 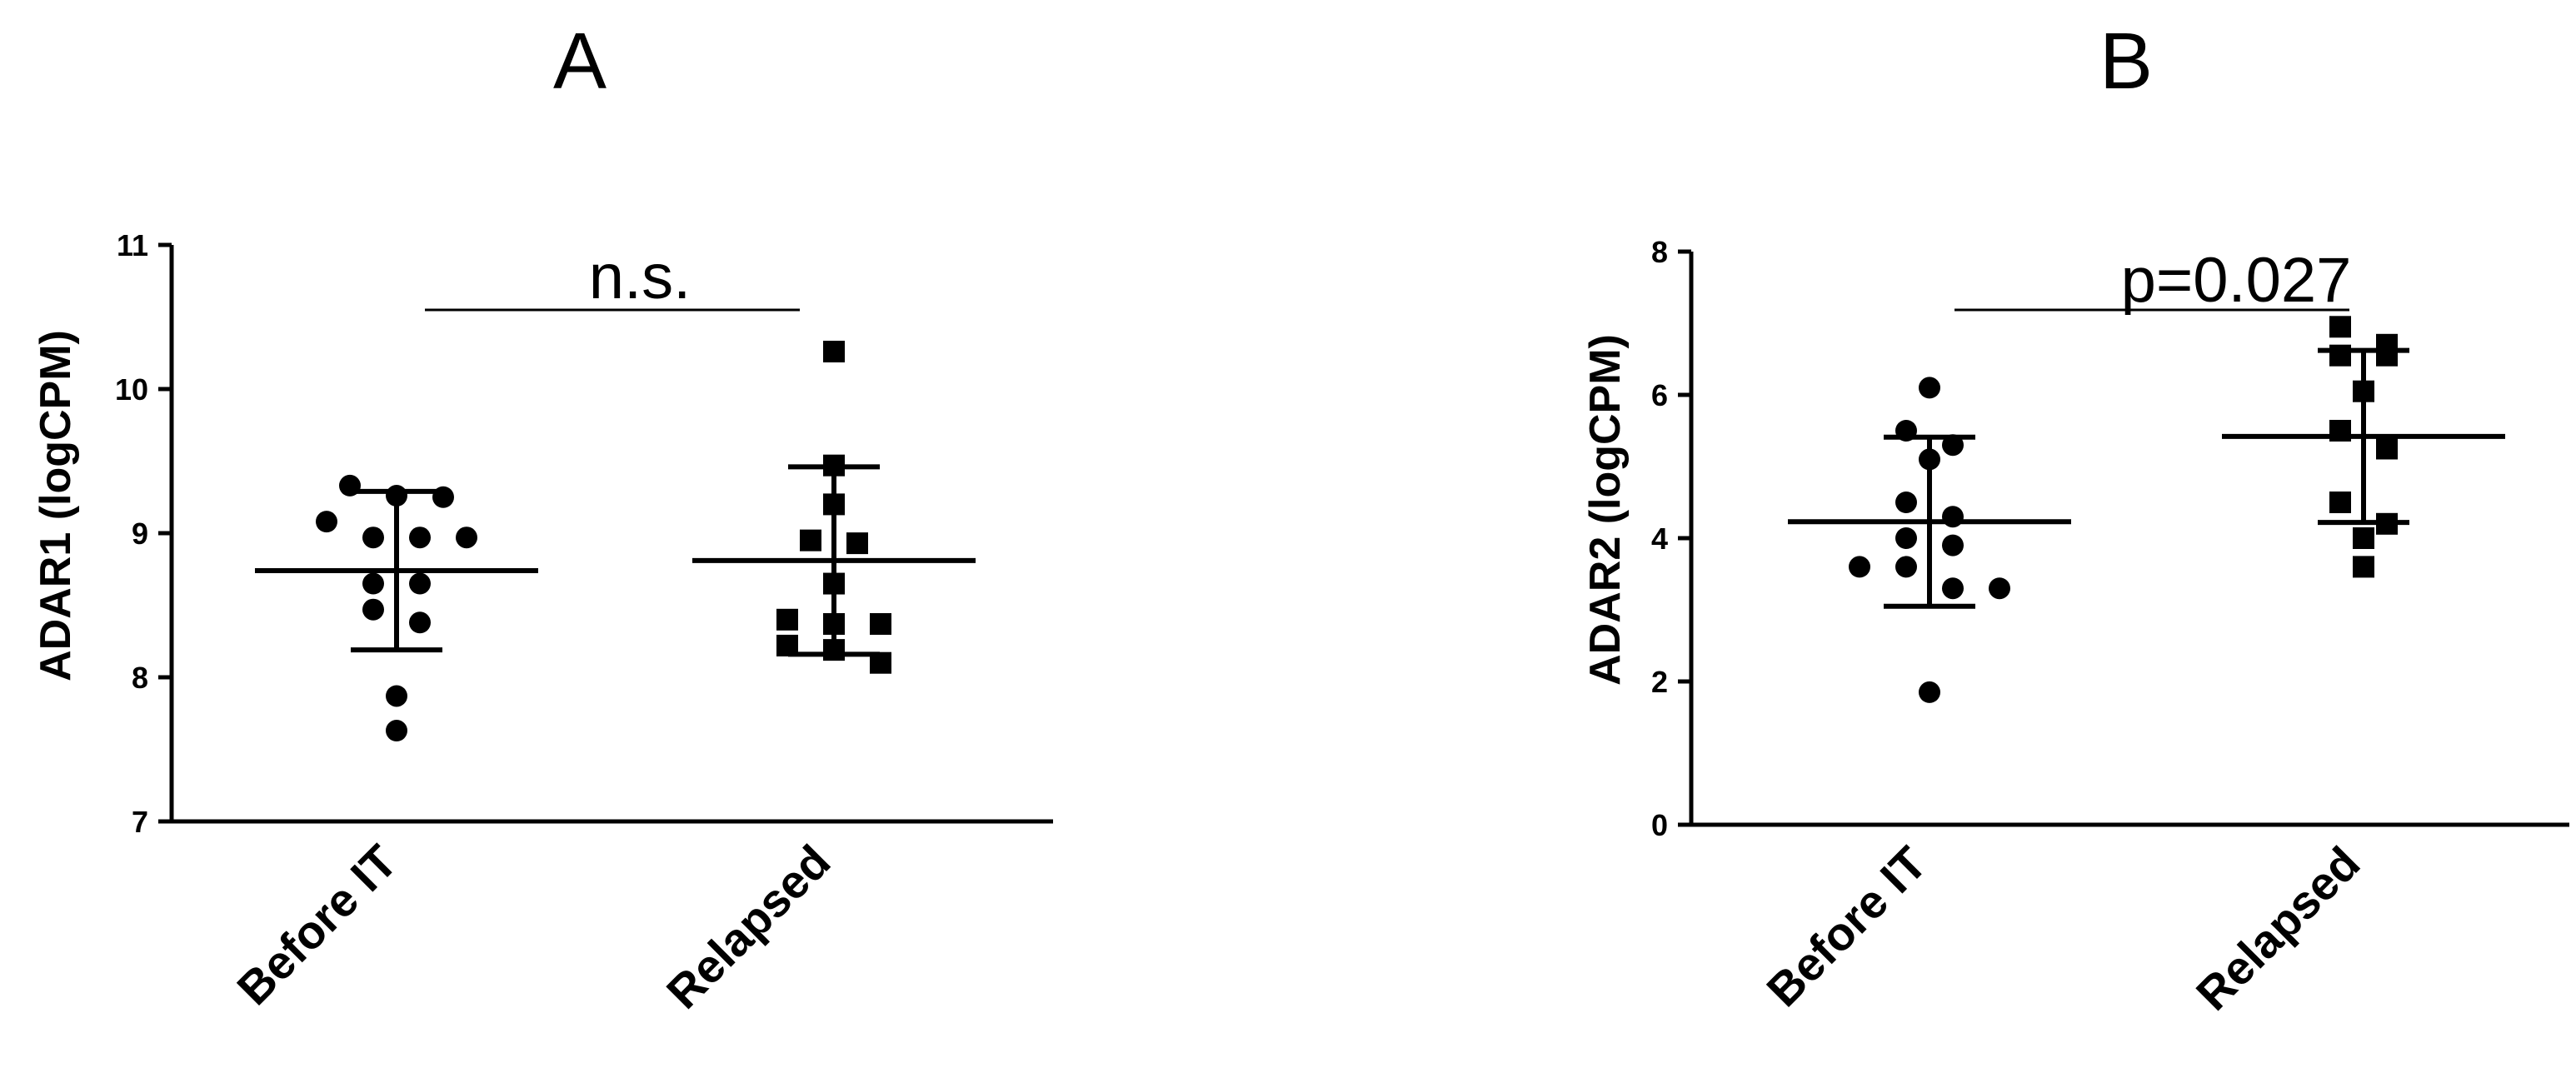 What do you see at coordinates (1605, 510) in the screenshot?
I see `panel-b-y-axis-title: ADAR2 (logCPM)` at bounding box center [1605, 510].